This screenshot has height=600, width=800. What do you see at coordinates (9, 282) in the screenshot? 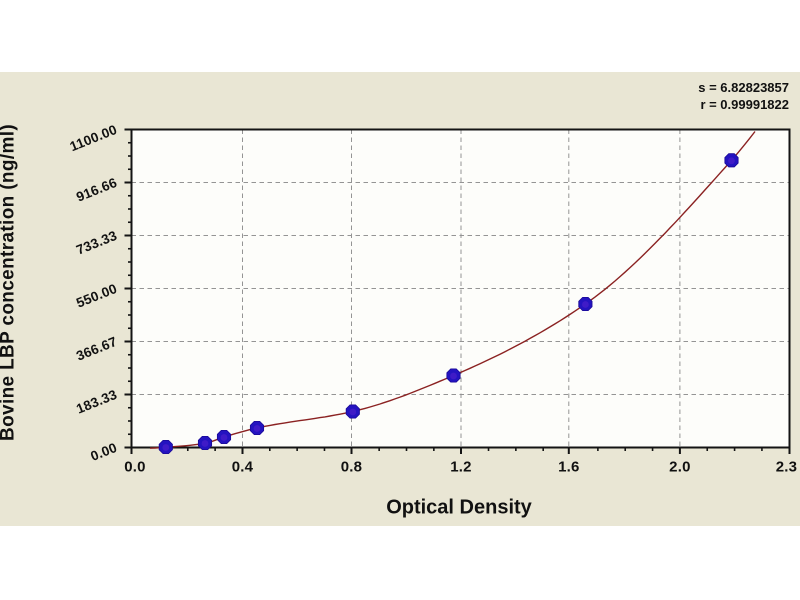
I see `svg-text:Bovine LBP concentration (ng/m: Bovine LBP concentration (ng/ml)` at bounding box center [9, 282].